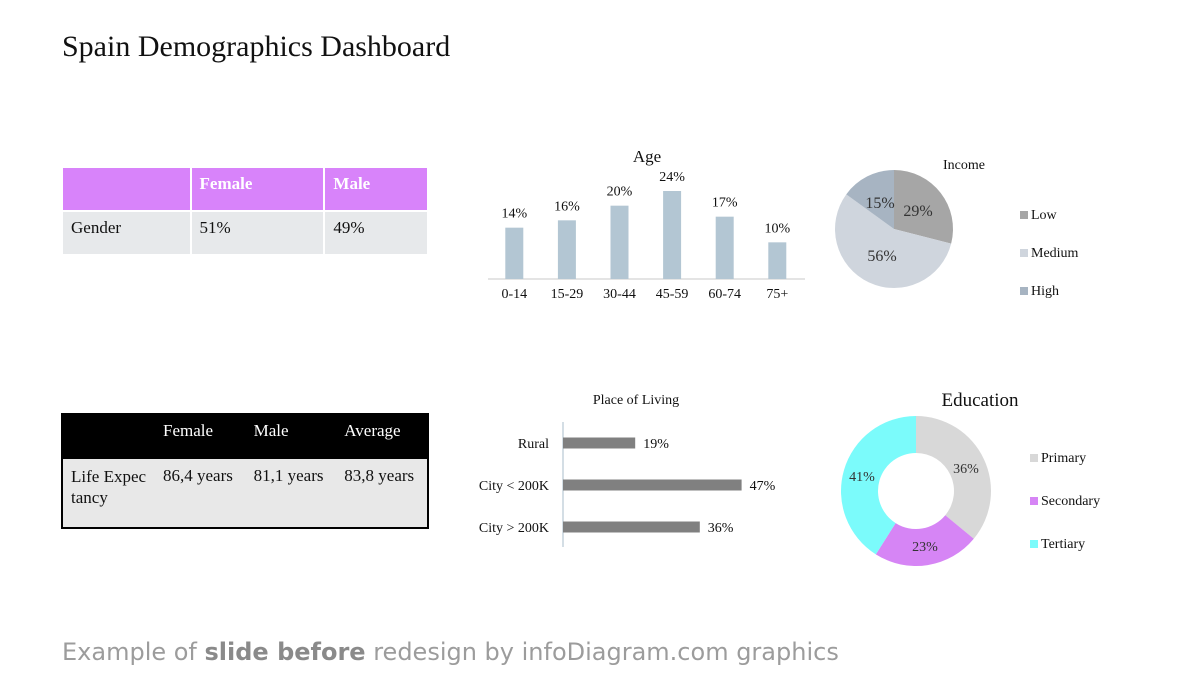 The width and height of the screenshot is (1200, 675). I want to click on income-slice-medium, so click(893, 241).